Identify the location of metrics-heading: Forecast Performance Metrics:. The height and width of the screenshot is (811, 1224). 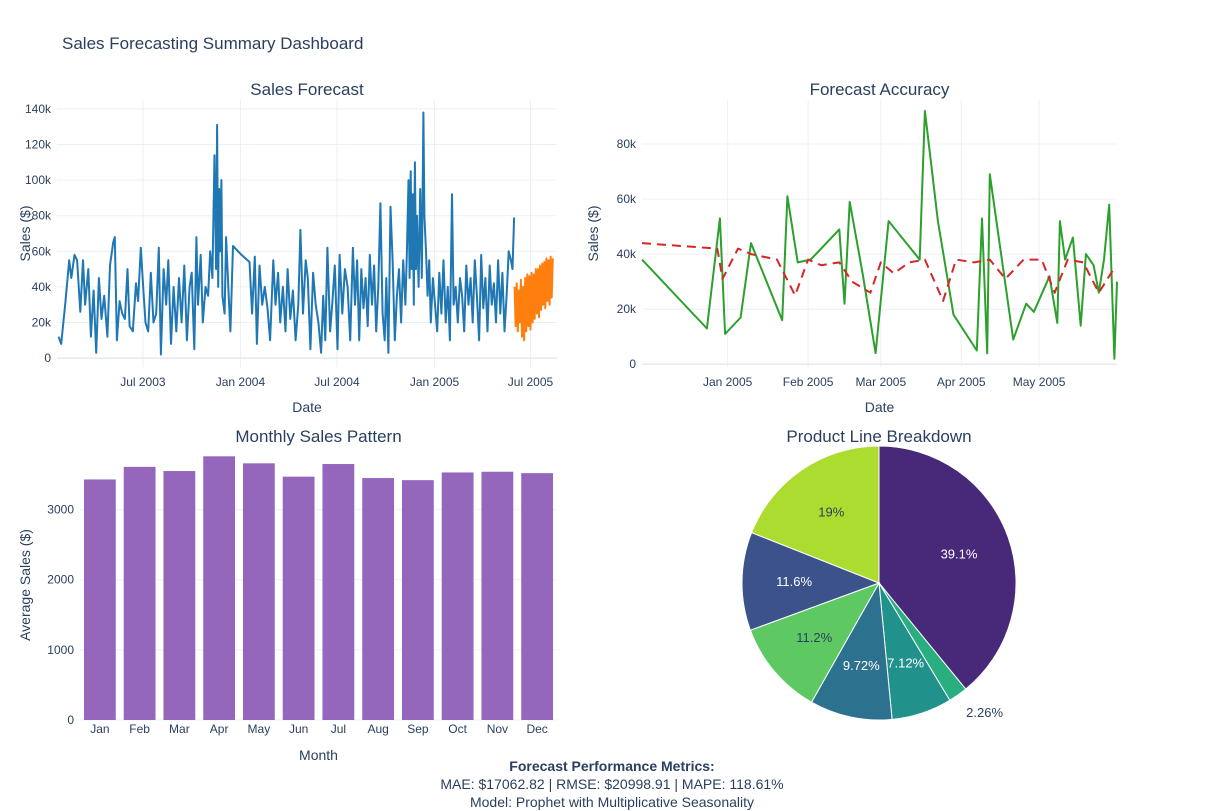
(612, 766).